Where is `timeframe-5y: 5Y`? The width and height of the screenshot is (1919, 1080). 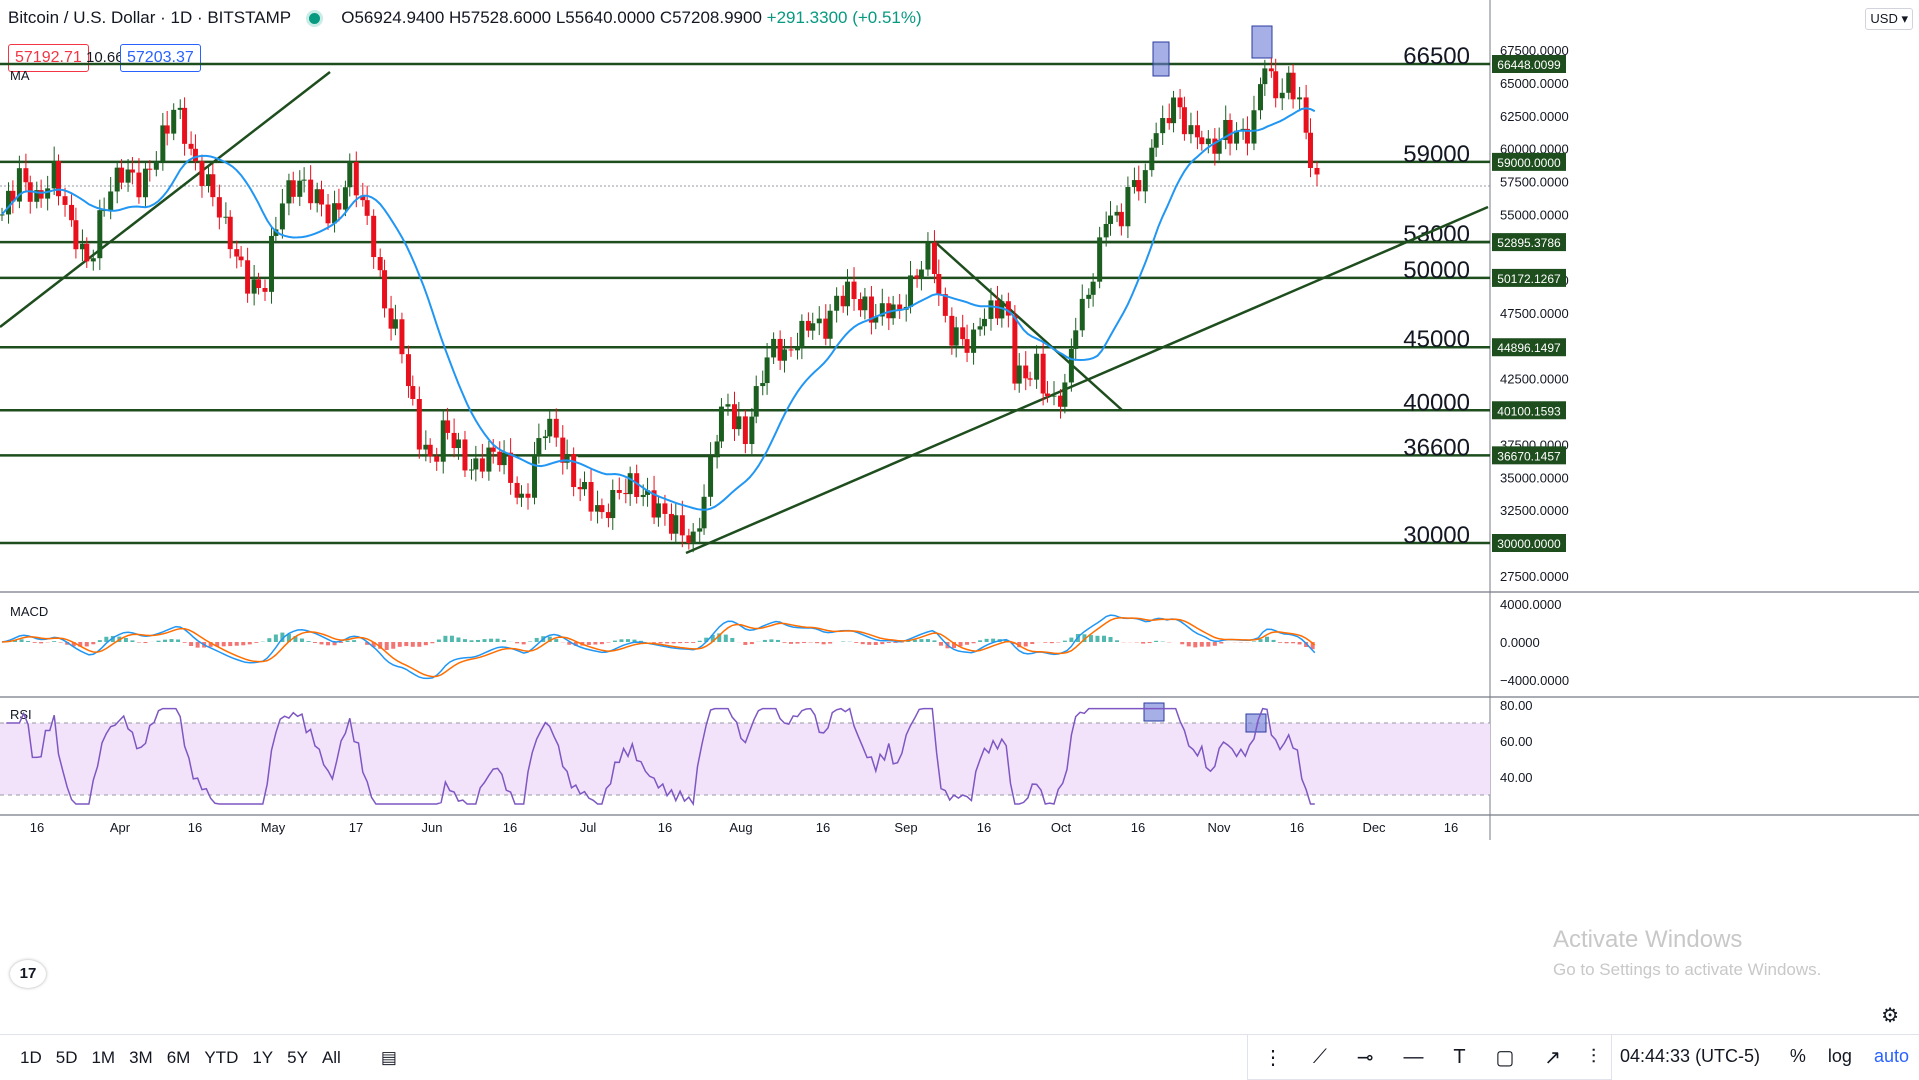 timeframe-5y: 5Y is located at coordinates (297, 1058).